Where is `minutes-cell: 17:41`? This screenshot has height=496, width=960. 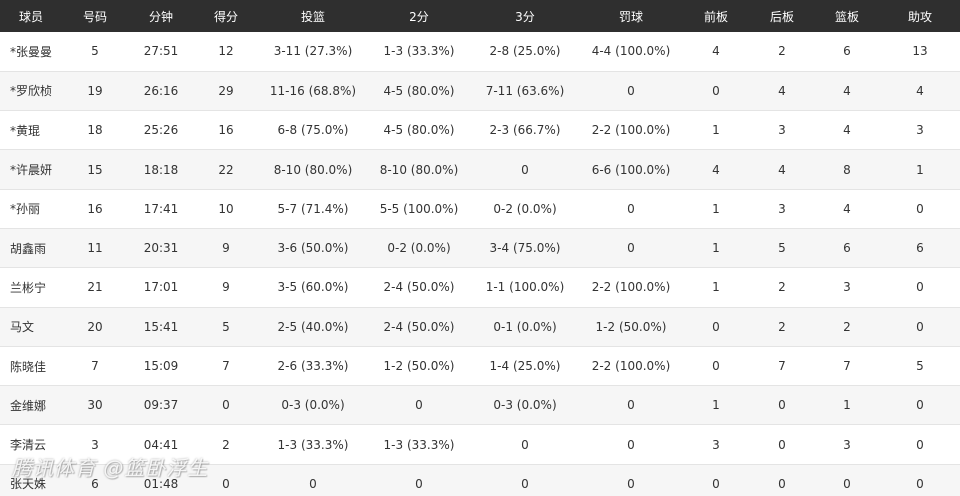 minutes-cell: 17:41 is located at coordinates (161, 208).